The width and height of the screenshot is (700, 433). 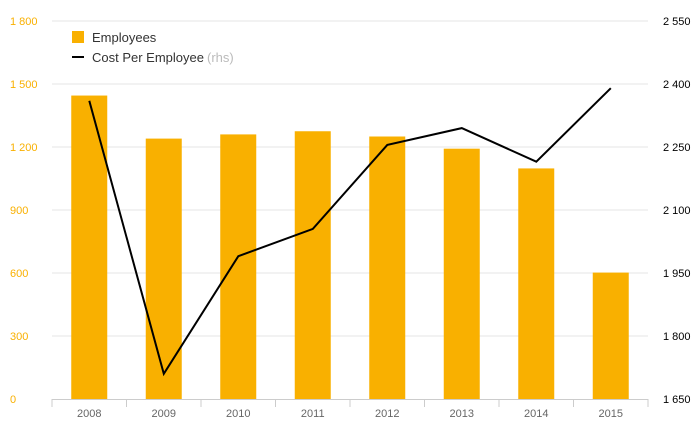 What do you see at coordinates (124, 37) in the screenshot?
I see `legend-label-employees: Employees` at bounding box center [124, 37].